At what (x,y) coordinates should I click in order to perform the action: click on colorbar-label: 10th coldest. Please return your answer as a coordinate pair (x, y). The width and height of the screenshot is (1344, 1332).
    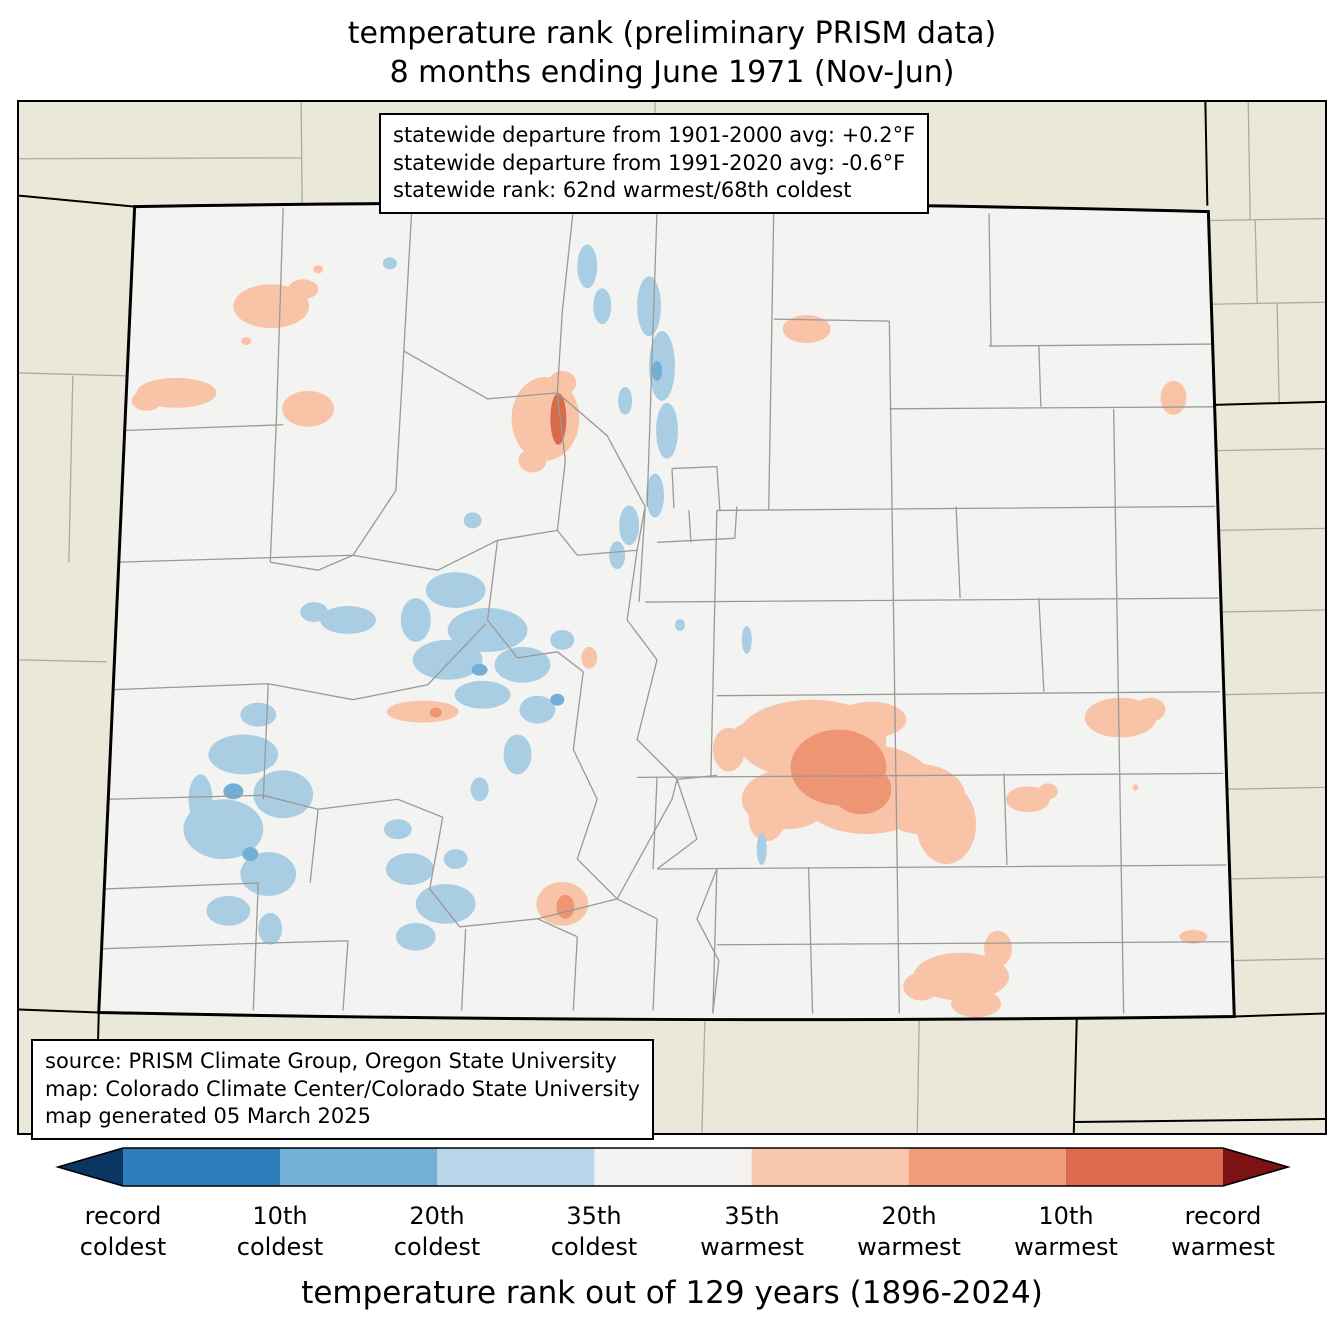
    Looking at the image, I should click on (280, 1232).